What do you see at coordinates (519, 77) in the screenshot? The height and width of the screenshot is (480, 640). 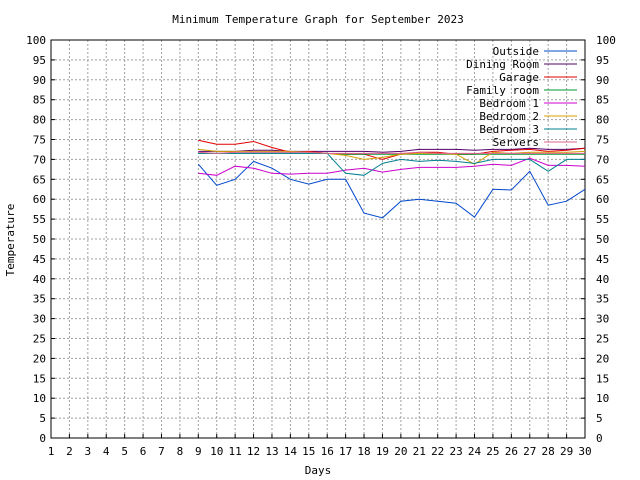 I see `legend-label: Garage` at bounding box center [519, 77].